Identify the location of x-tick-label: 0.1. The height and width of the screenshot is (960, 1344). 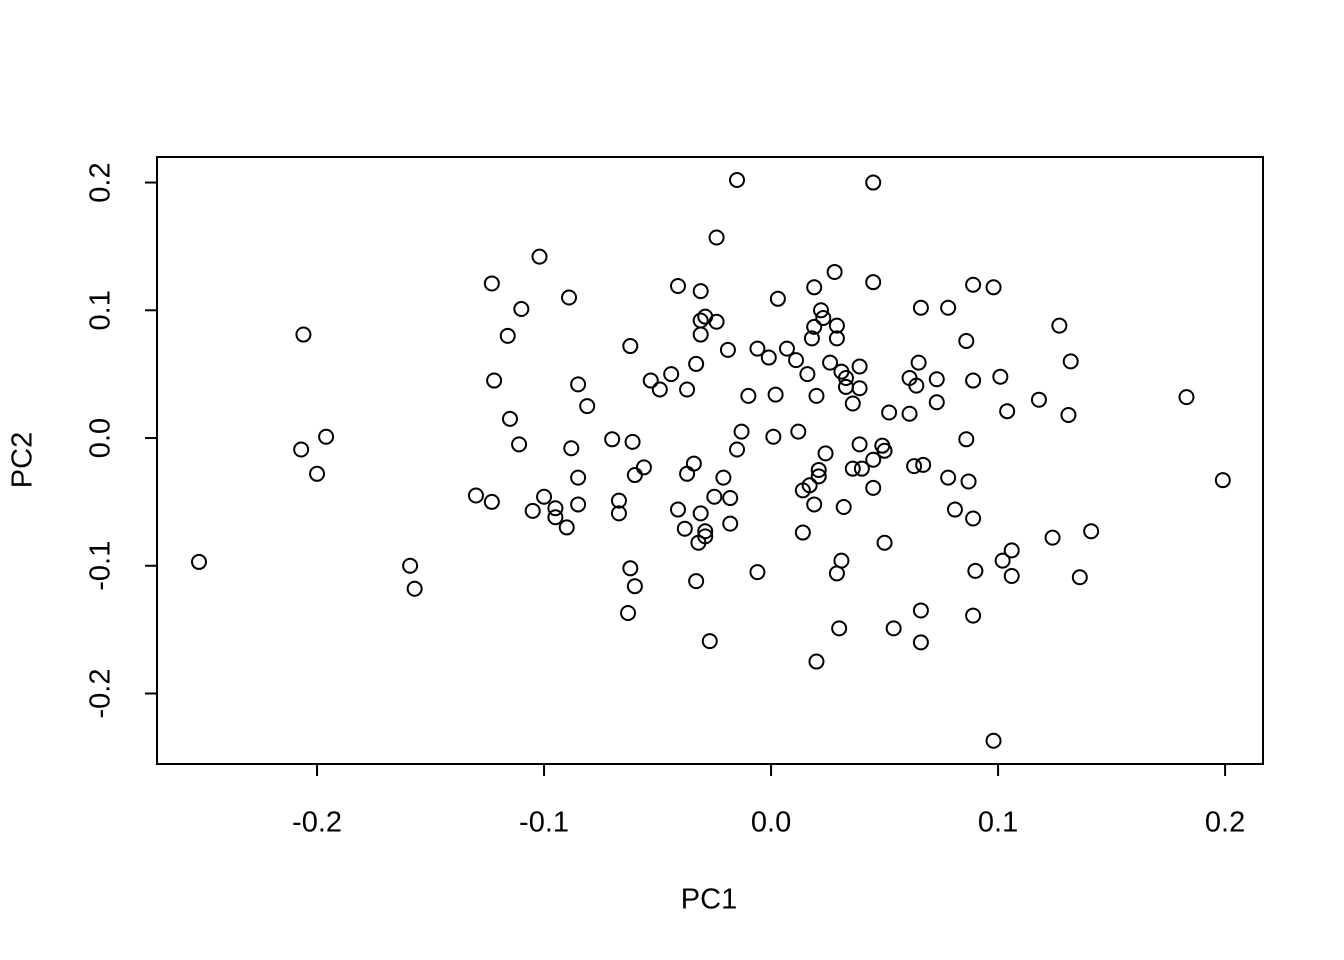
(998, 823).